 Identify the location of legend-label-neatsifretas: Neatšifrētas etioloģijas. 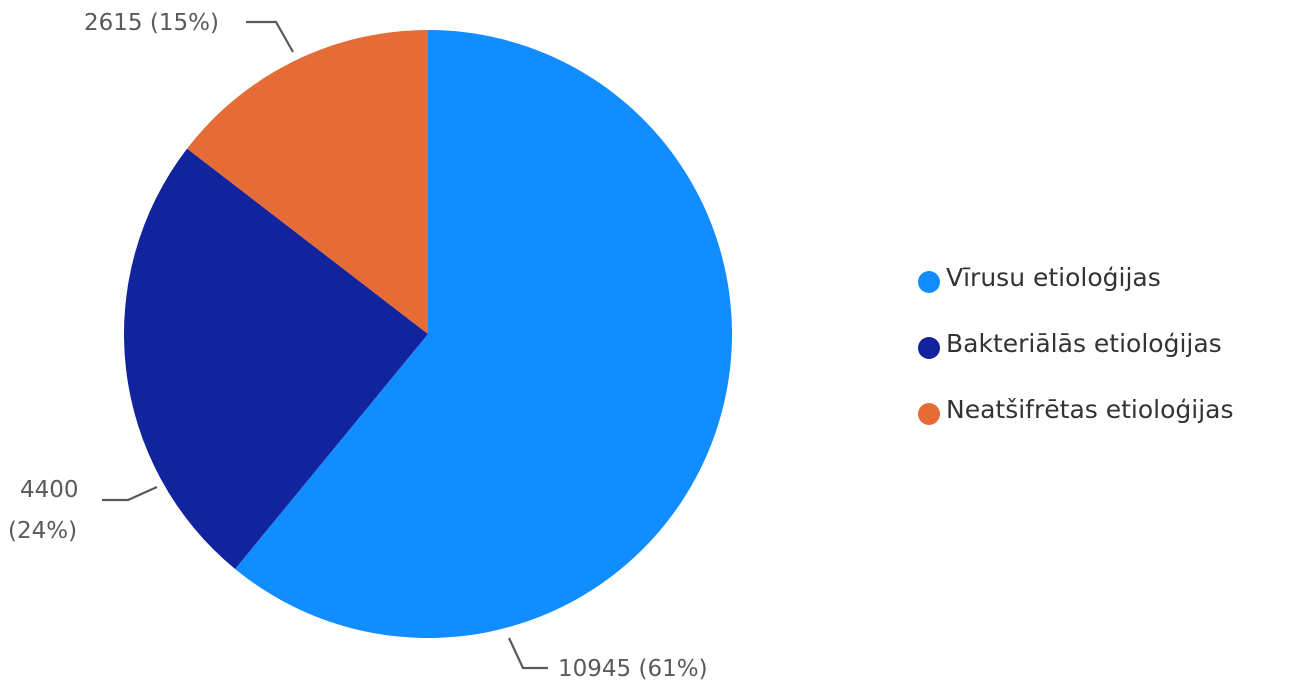
(1090, 409).